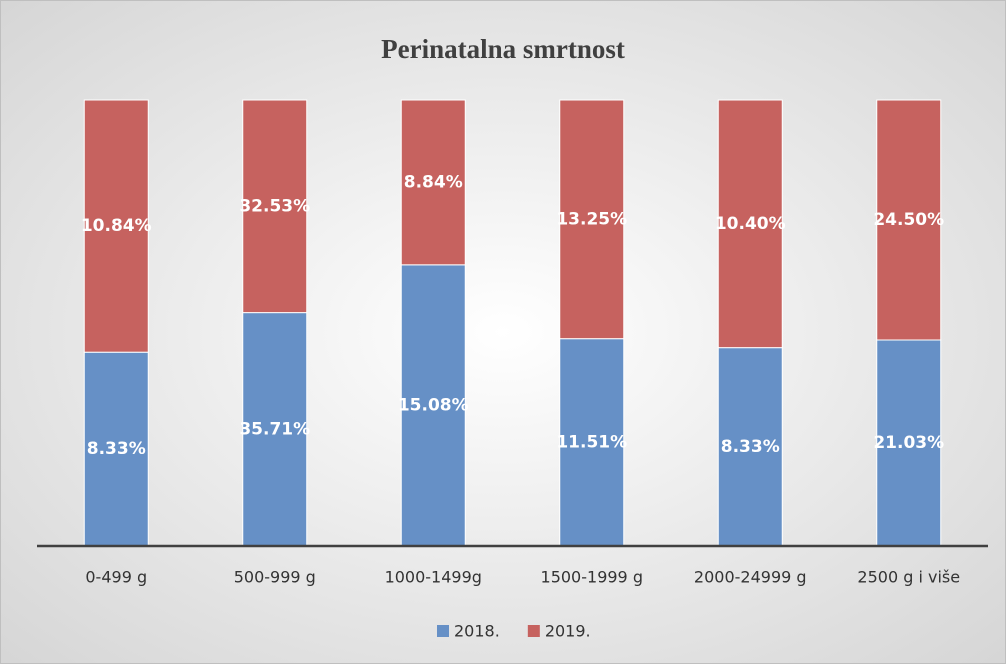 Image resolution: width=1006 pixels, height=664 pixels. I want to click on x-tick-label: 1000-1499g, so click(433, 577).